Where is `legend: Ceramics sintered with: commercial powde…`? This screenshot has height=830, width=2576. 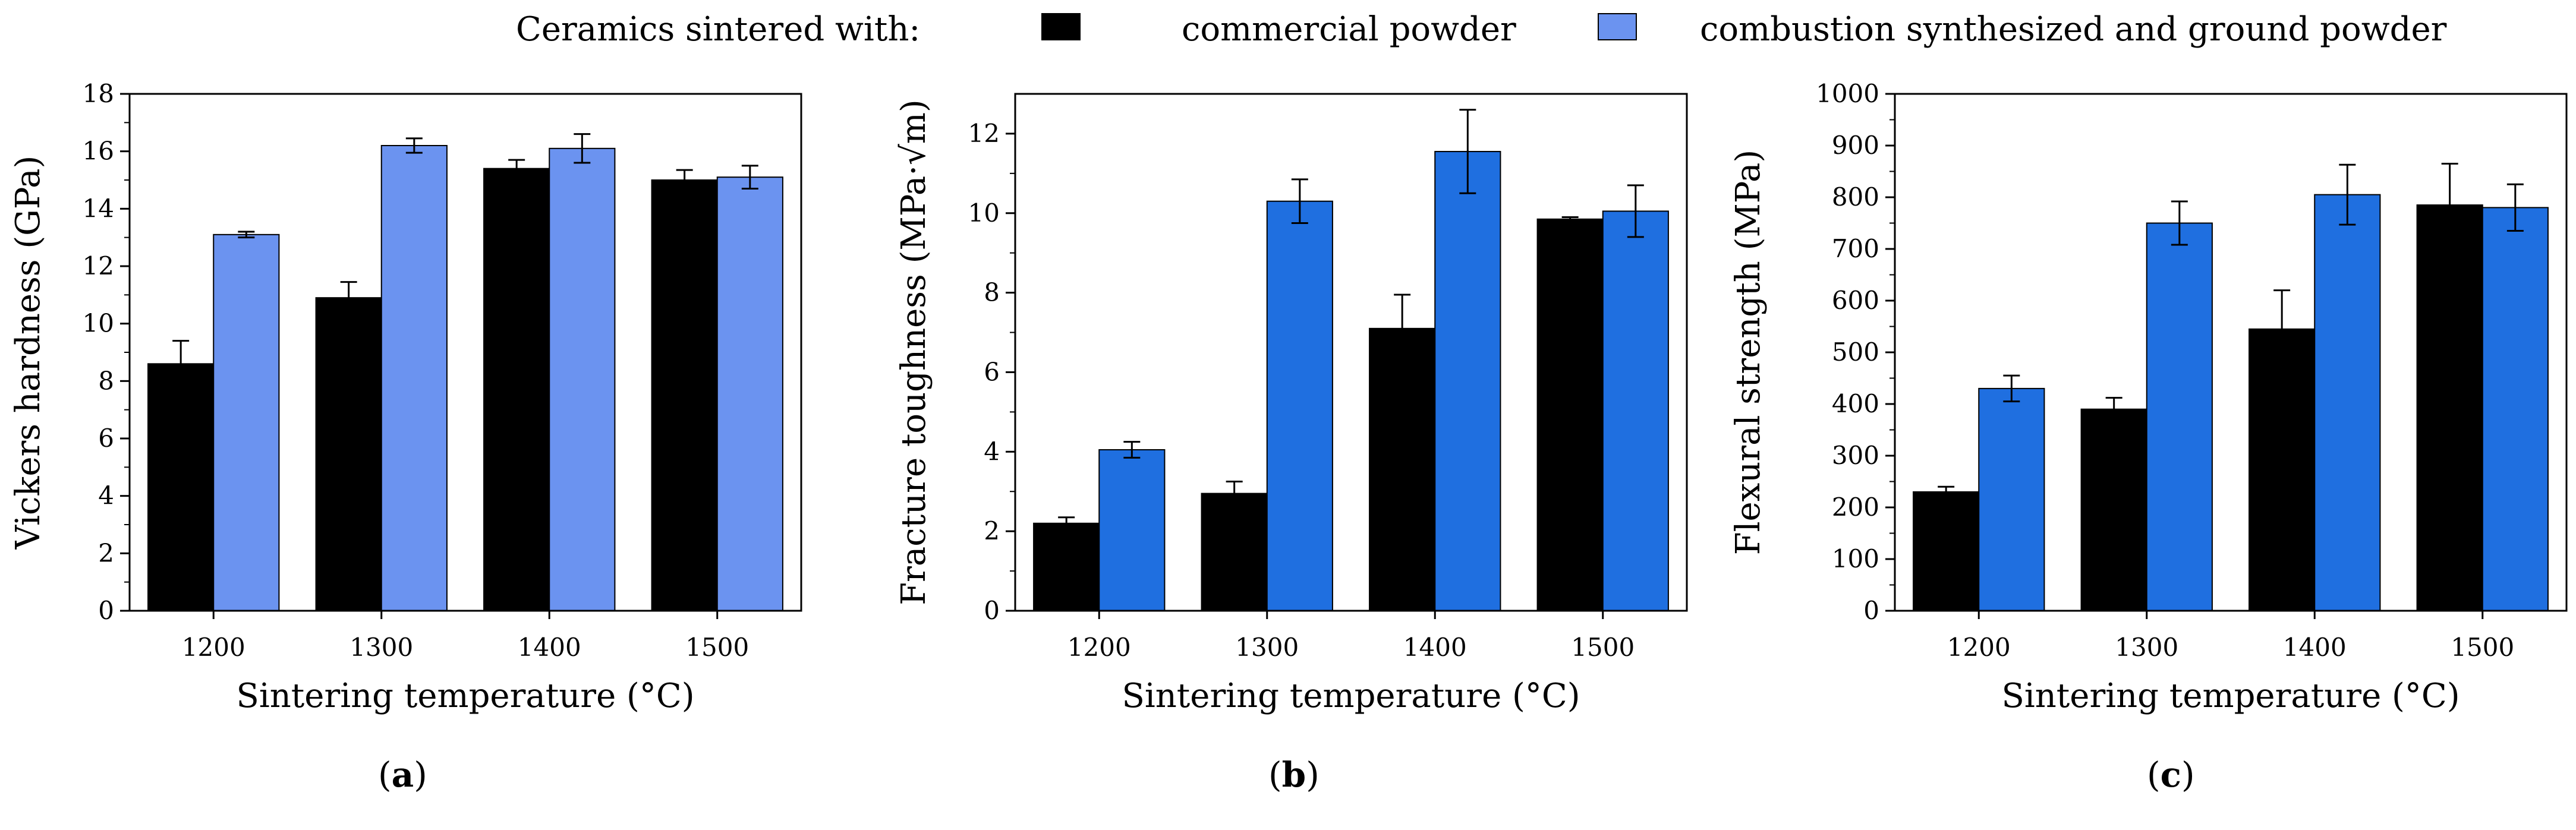
legend: Ceramics sintered with: commercial powde… is located at coordinates (1288, 32).